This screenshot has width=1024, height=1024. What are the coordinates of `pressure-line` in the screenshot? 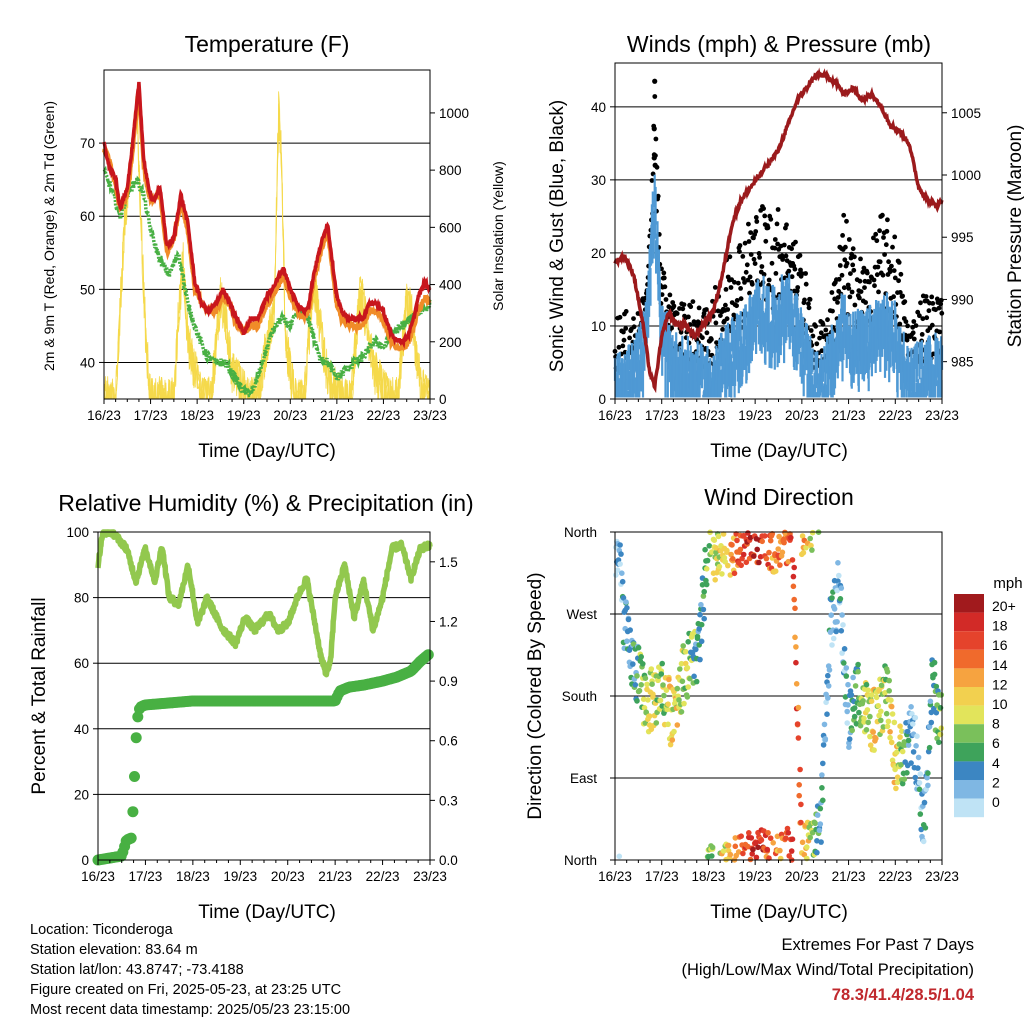 It's located at (778, 230).